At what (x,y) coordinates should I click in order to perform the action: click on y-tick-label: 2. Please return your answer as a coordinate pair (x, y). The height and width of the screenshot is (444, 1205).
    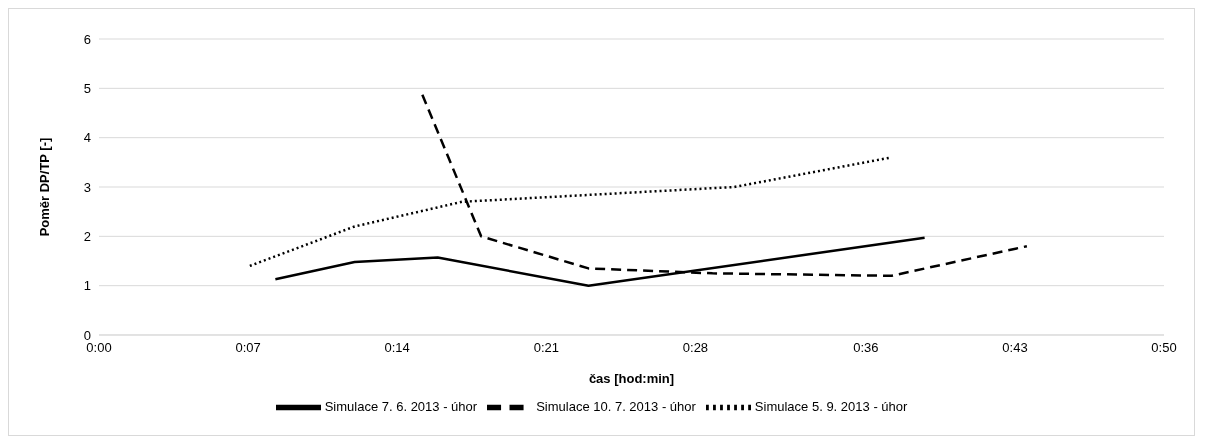
    Looking at the image, I should click on (87, 236).